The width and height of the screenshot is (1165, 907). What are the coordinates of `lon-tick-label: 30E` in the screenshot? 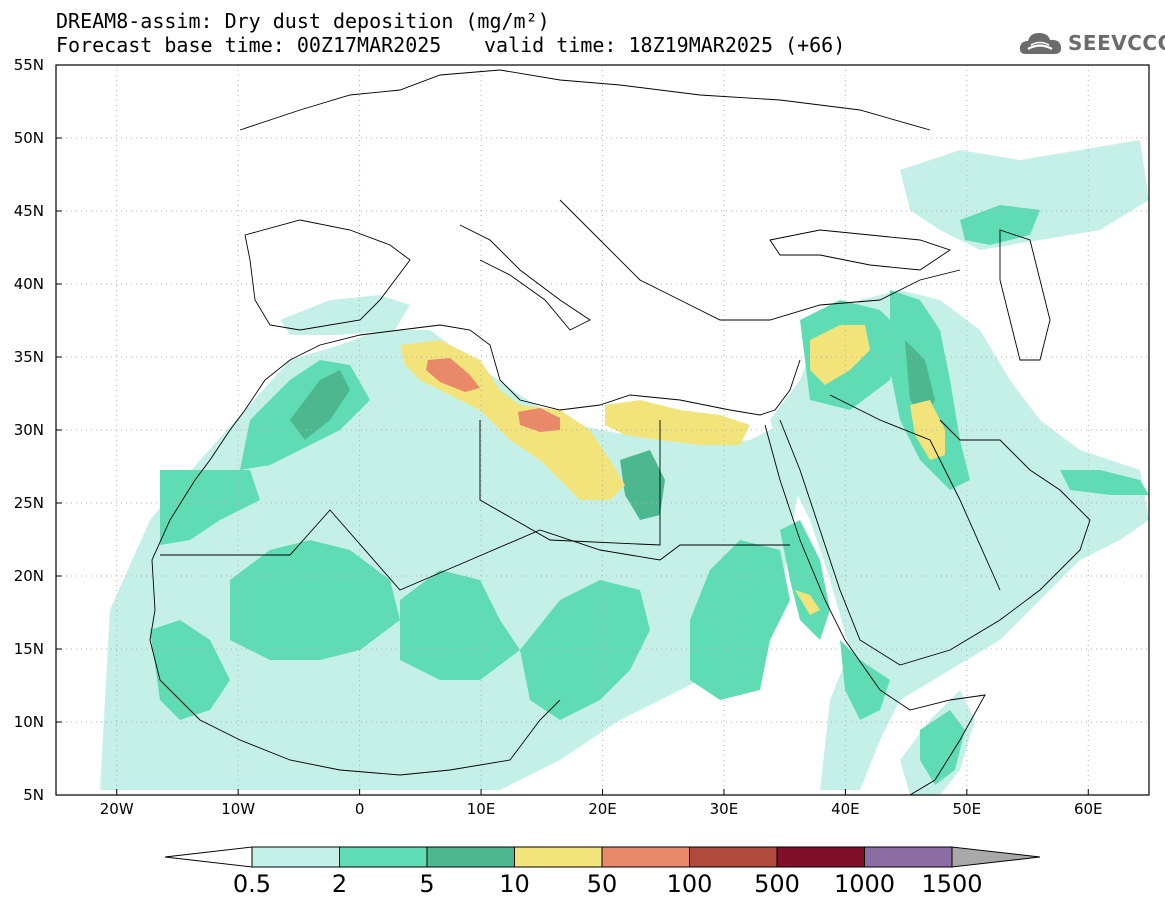 It's located at (724, 809).